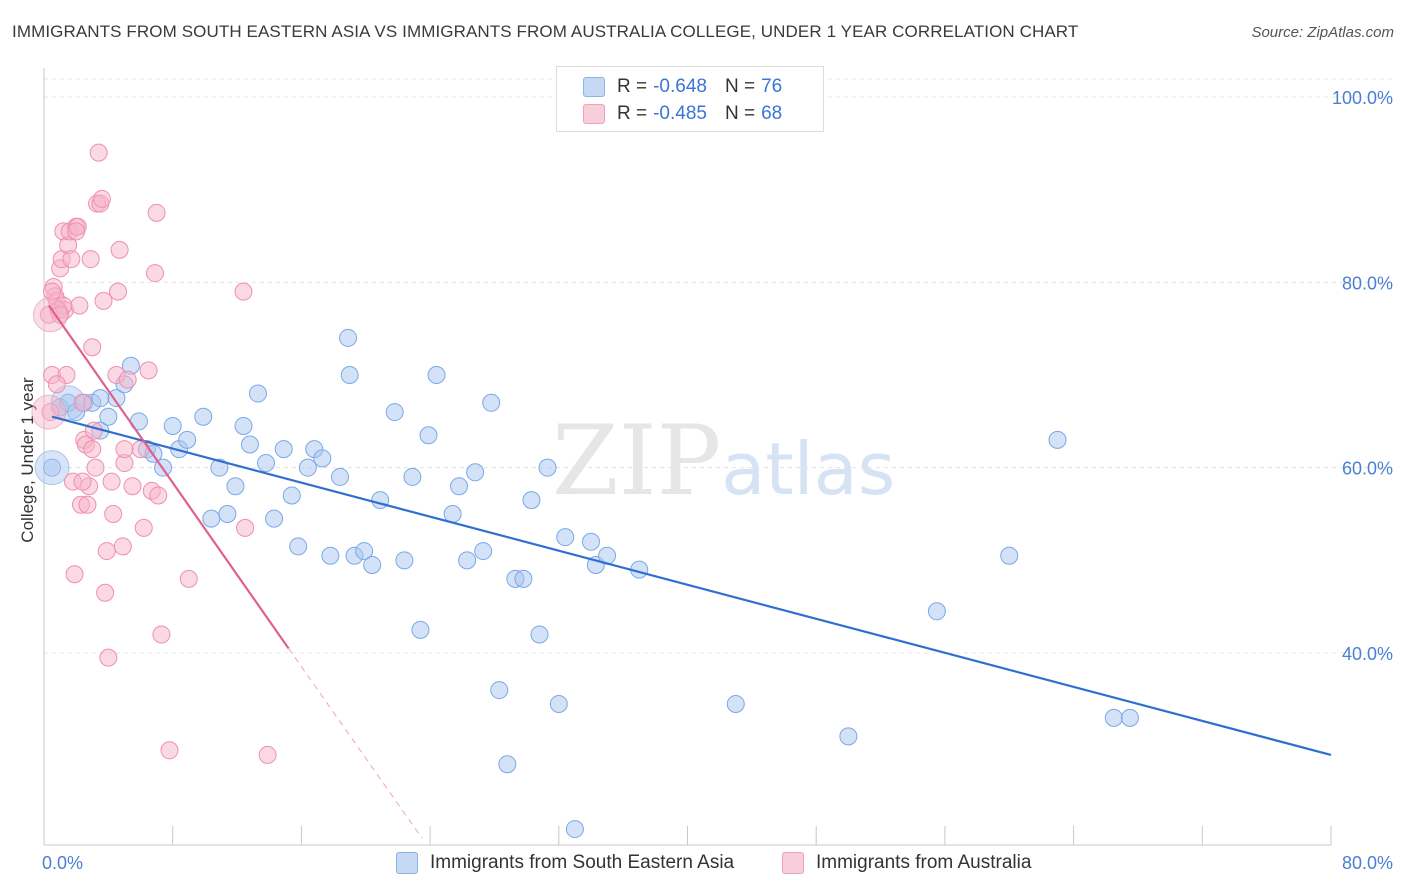 This screenshot has height=892, width=1406. I want to click on legend-row-southeast-asia: R = -0.648 N = 76, so click(682, 87).